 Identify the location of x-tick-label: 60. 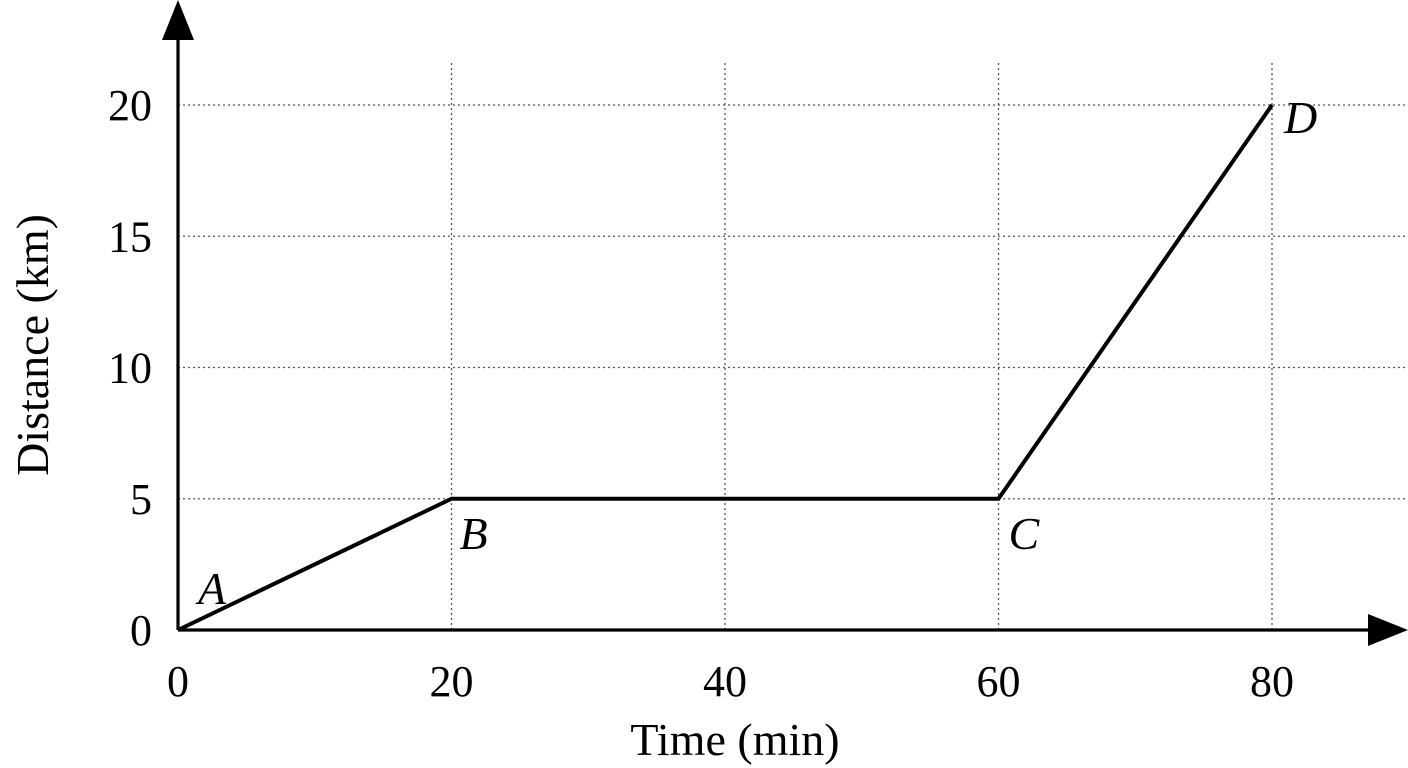
(999, 681).